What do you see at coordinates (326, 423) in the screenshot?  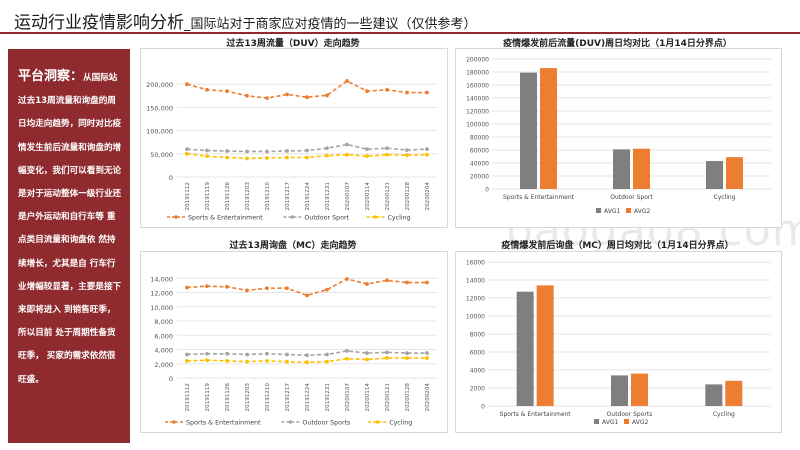 I see `legend-label: Outdoor Sports` at bounding box center [326, 423].